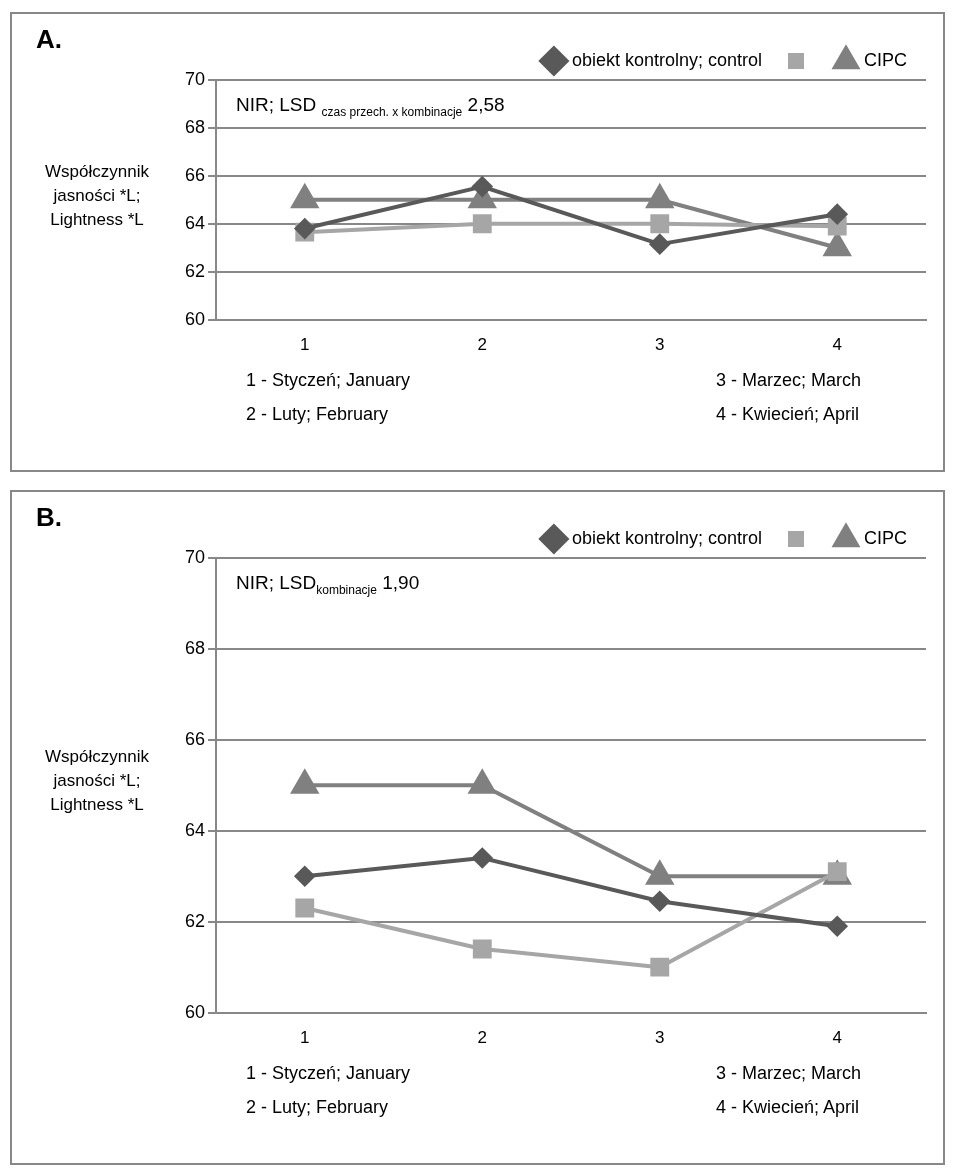 This screenshot has height=1175, width=957. What do you see at coordinates (49, 39) in the screenshot?
I see `chart-title: A.` at bounding box center [49, 39].